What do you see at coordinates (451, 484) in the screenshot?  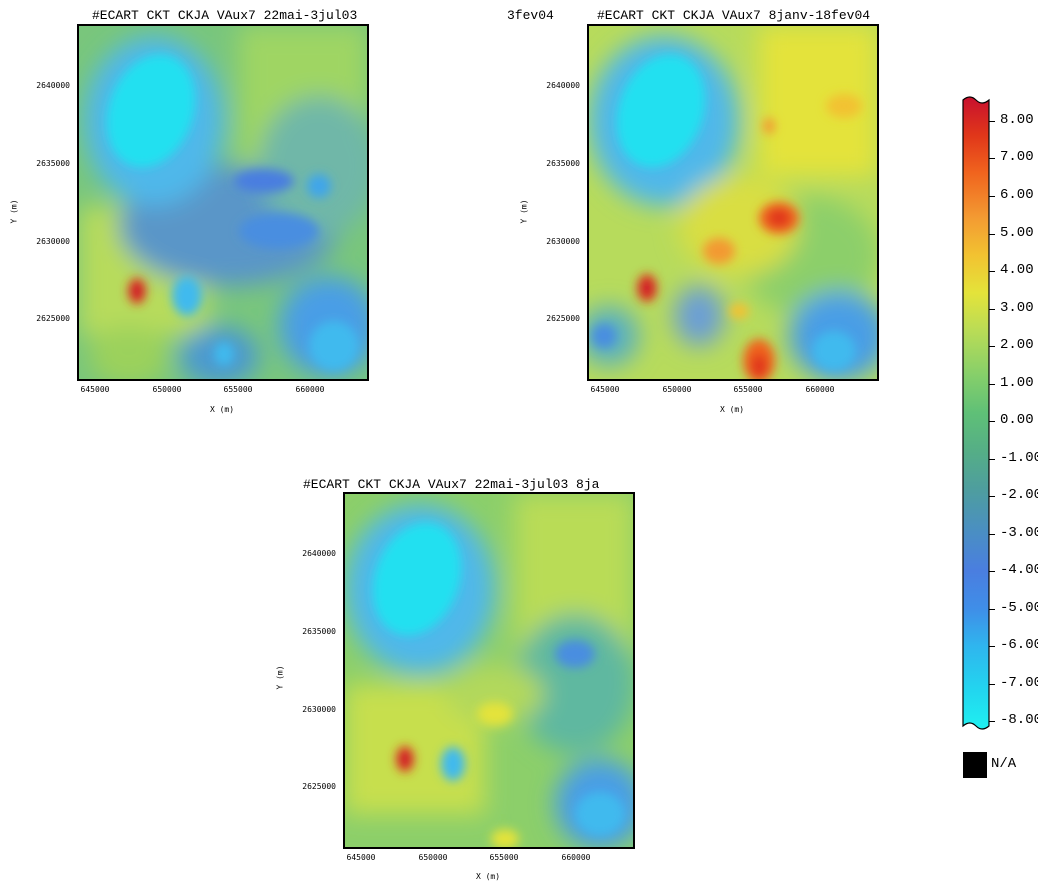 I see `map-title: #ECART CKT CKJA VAux7 22mai-3jul03 8ja` at bounding box center [451, 484].